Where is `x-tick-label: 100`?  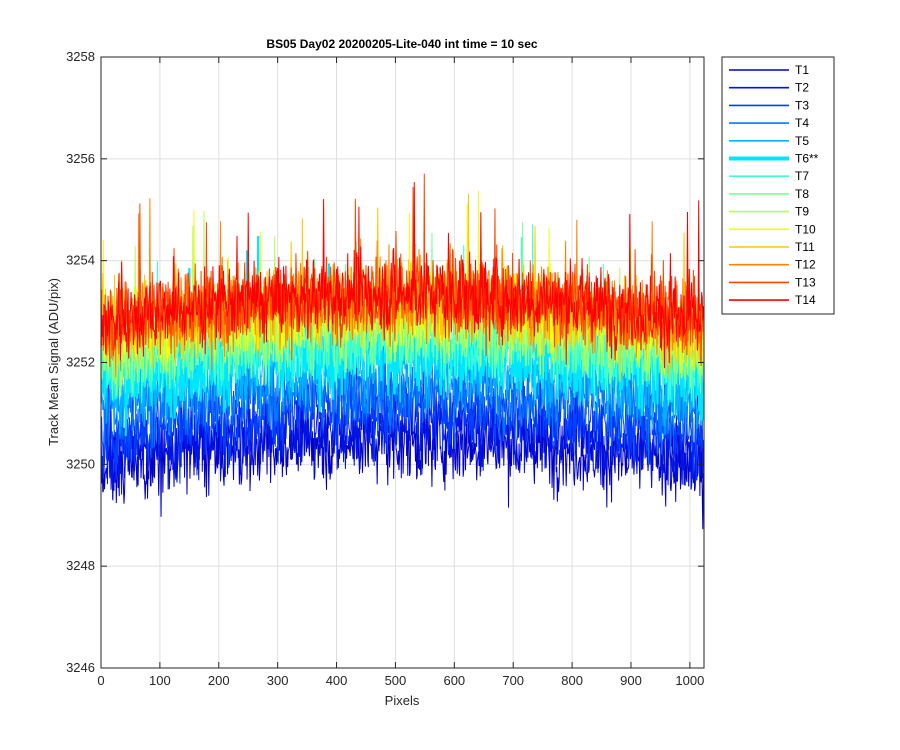 x-tick-label: 100 is located at coordinates (160, 680).